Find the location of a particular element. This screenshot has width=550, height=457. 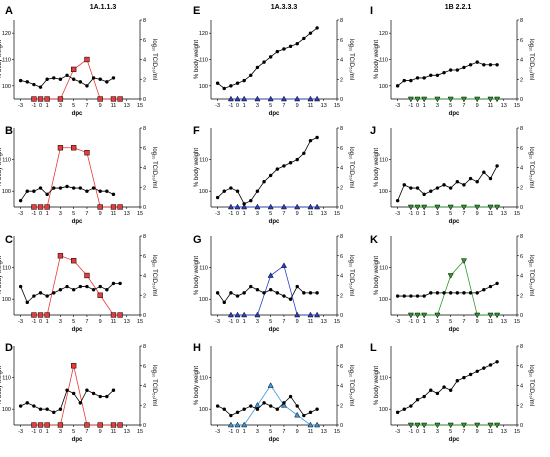

x-axis-label: dpc is located at coordinates (454, 440).